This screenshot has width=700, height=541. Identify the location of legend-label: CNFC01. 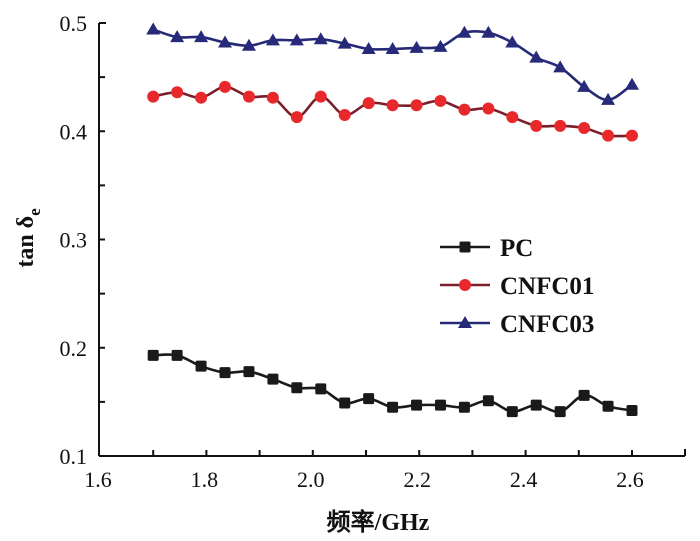
(547, 286).